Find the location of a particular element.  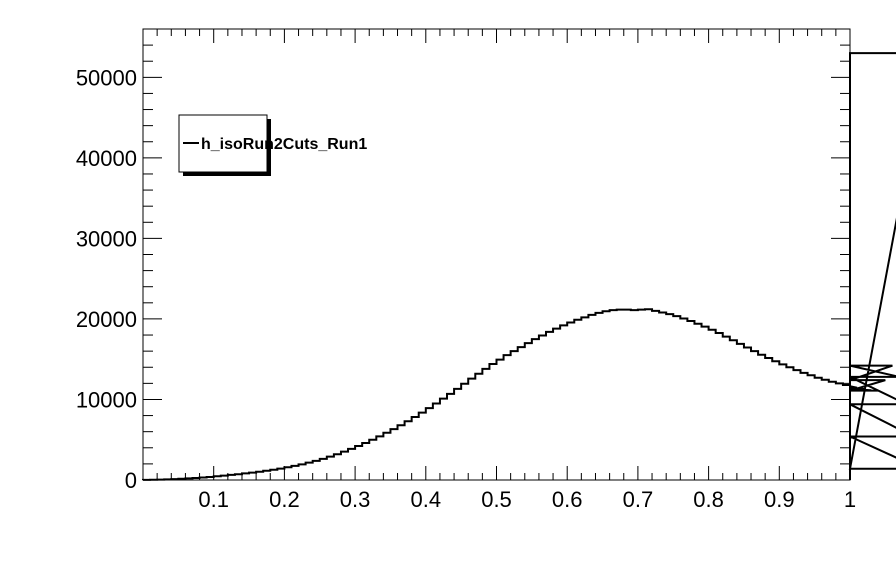

x-tick-label: 0.9 is located at coordinates (779, 499).